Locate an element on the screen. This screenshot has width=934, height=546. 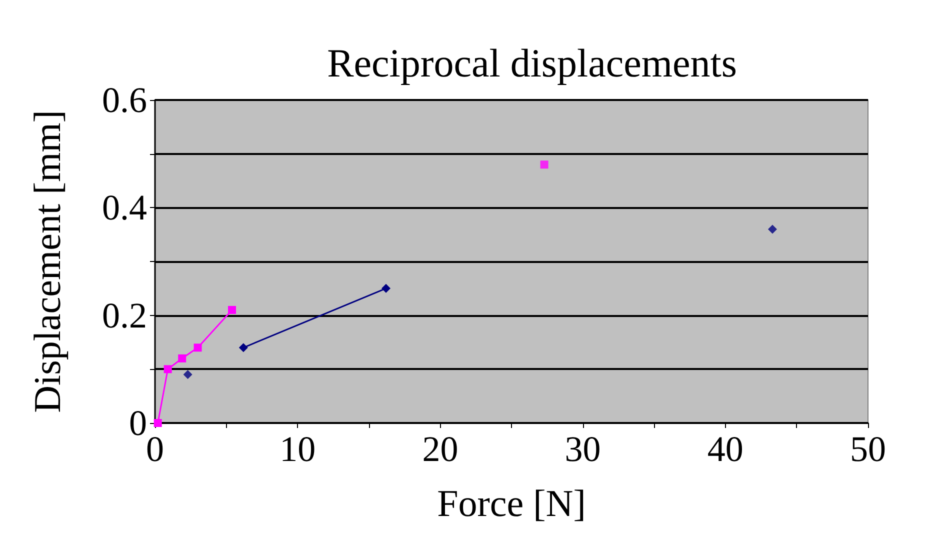
x-tick-label: 50 is located at coordinates (868, 449).